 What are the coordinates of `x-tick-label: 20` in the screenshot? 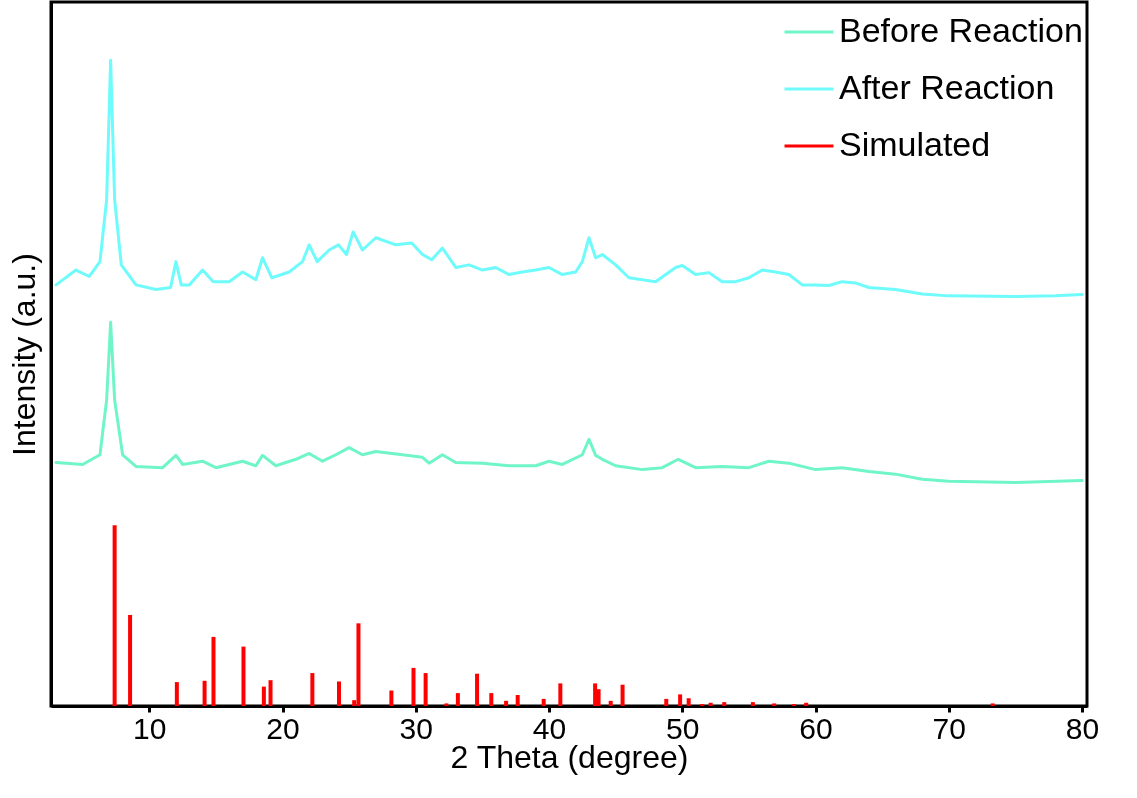 It's located at (283, 728).